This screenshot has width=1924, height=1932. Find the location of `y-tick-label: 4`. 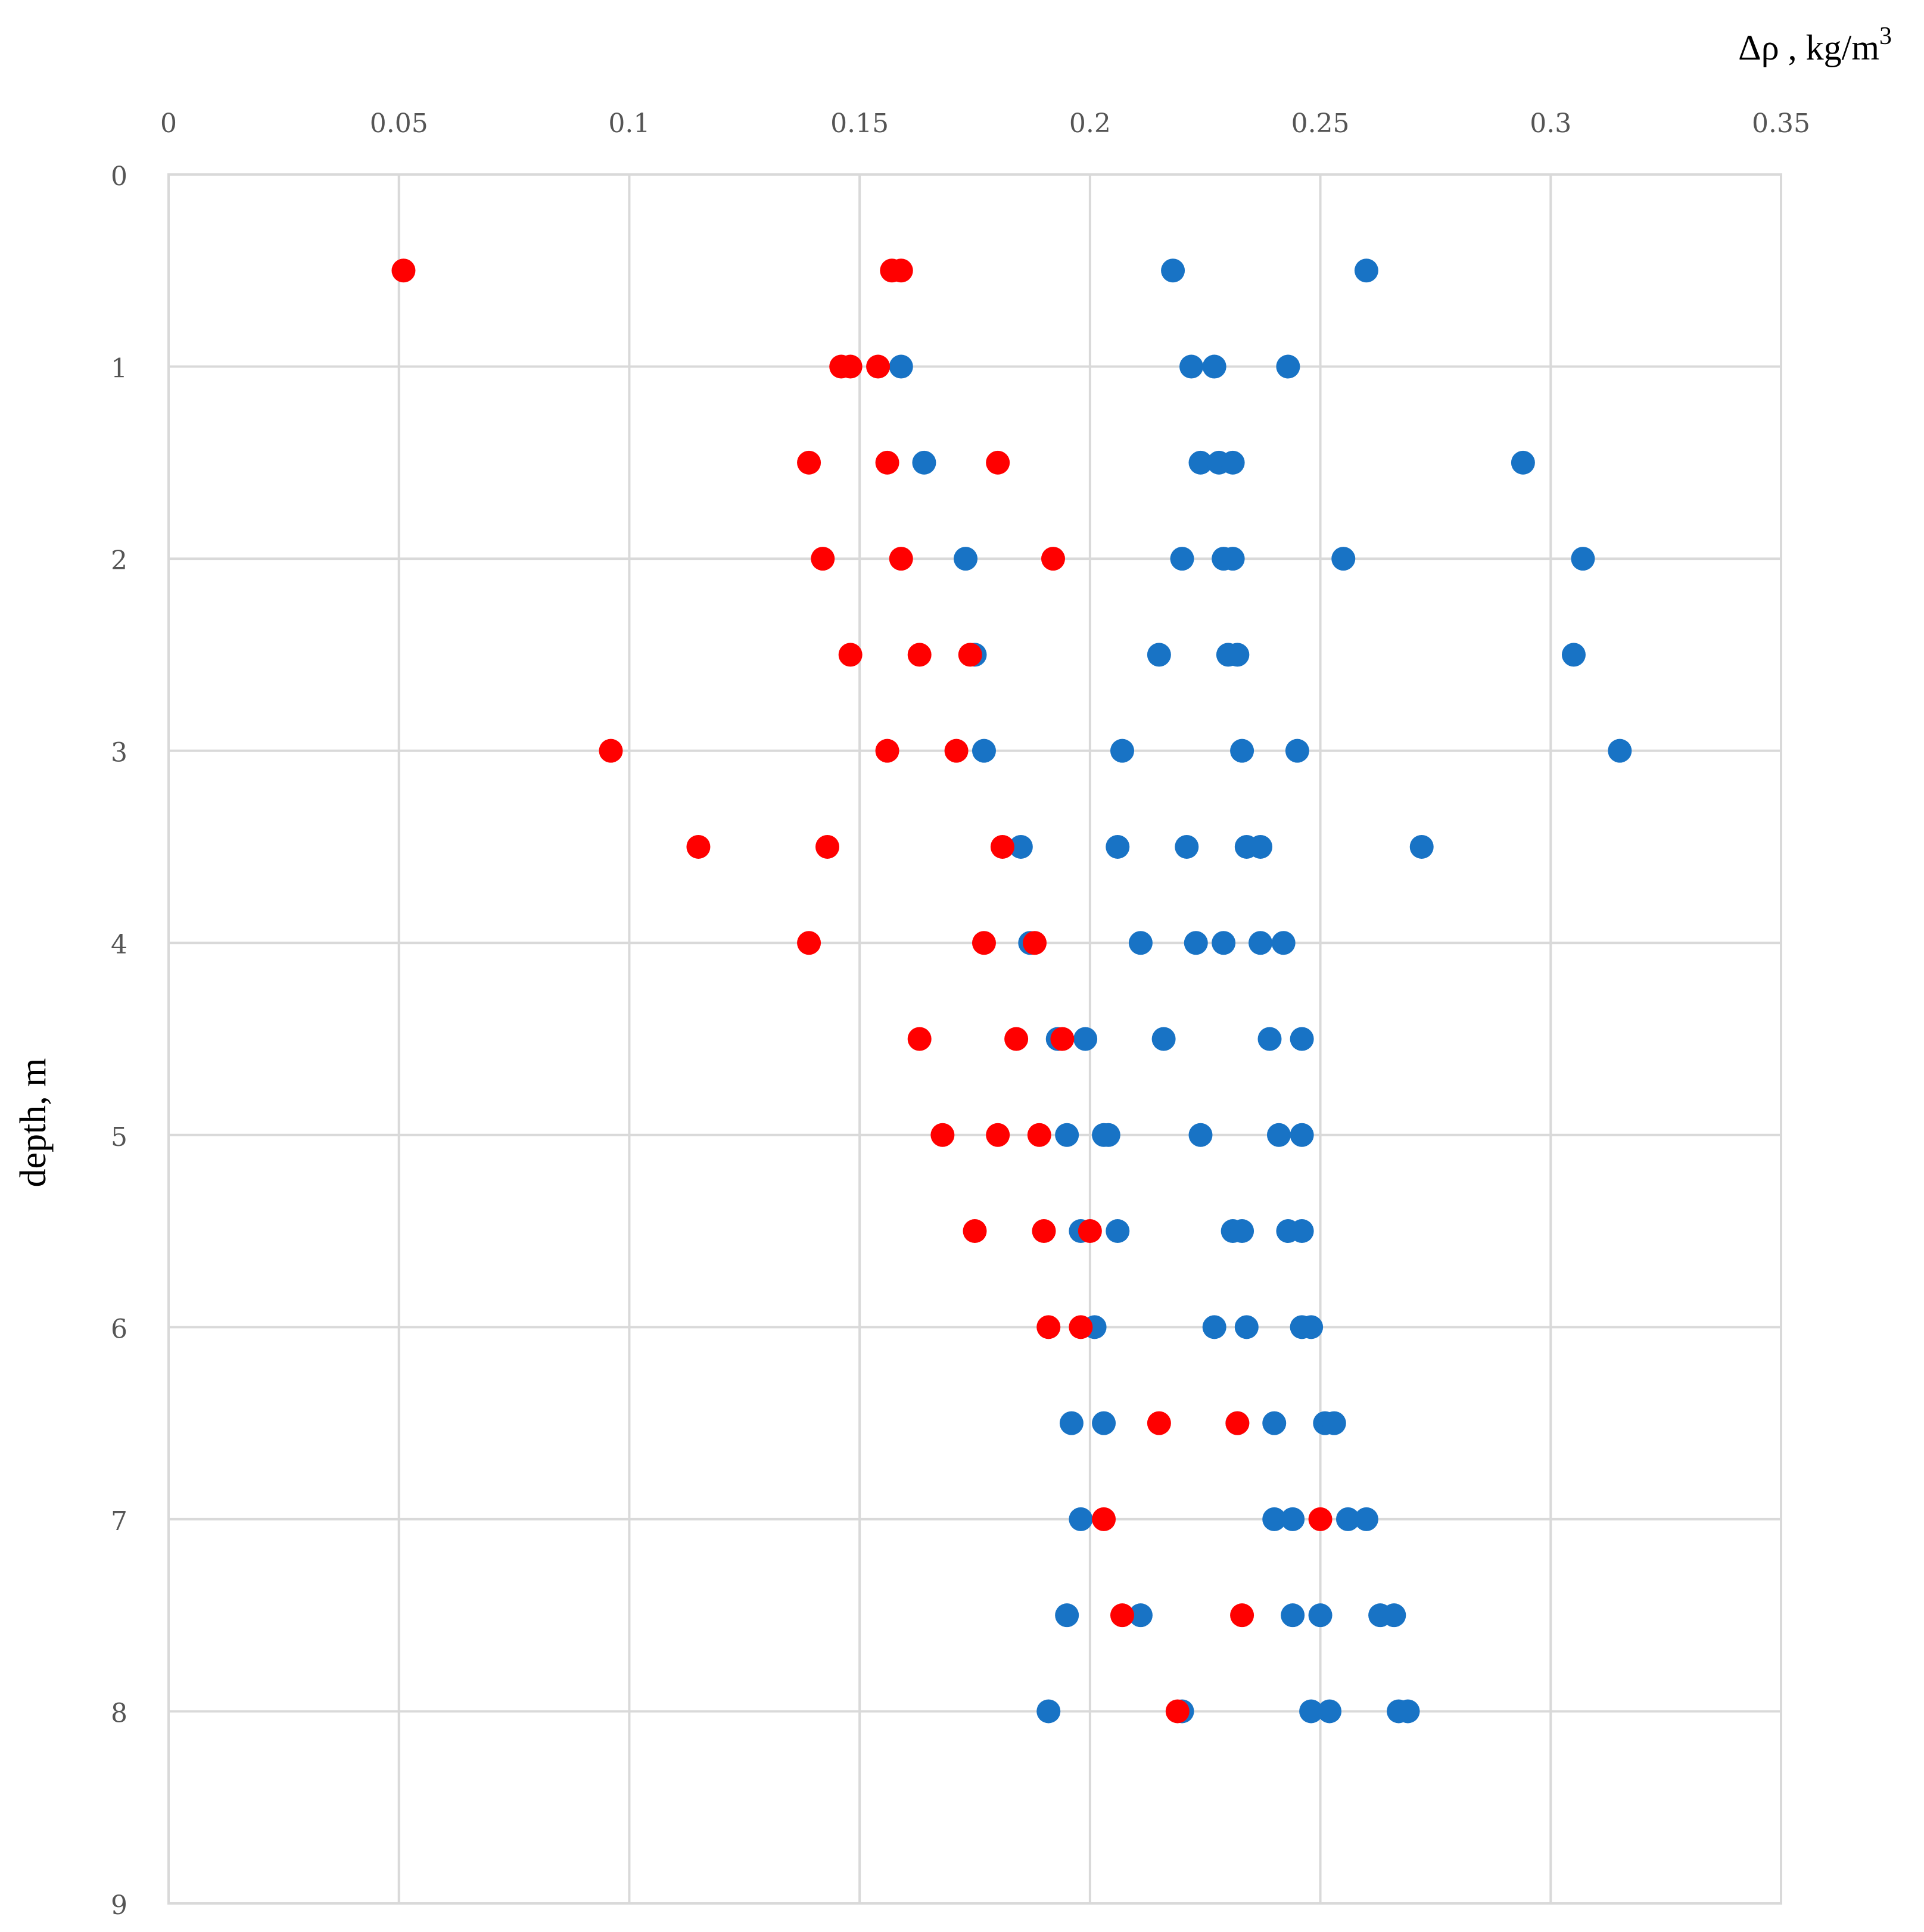

y-tick-label: 4 is located at coordinates (119, 945).